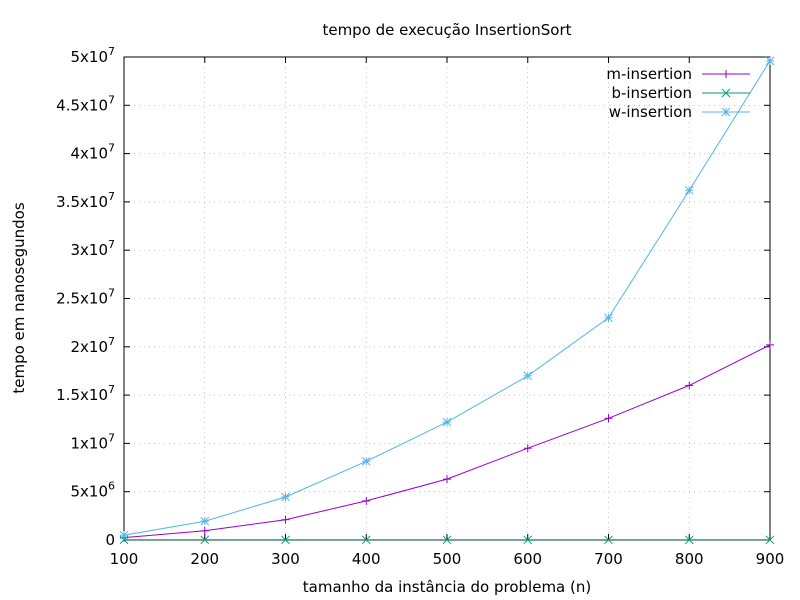 This screenshot has height=600, width=800. What do you see at coordinates (446, 30) in the screenshot?
I see `chart-title: tempo de execução InsertionSort` at bounding box center [446, 30].